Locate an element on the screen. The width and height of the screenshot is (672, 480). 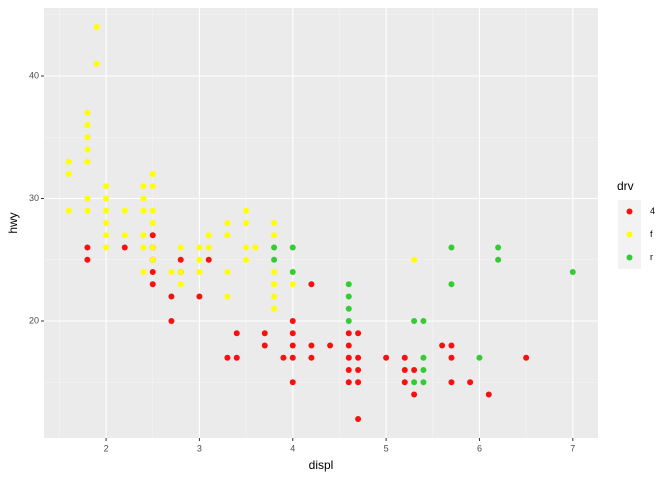
x-tick-label: 7 is located at coordinates (572, 448).